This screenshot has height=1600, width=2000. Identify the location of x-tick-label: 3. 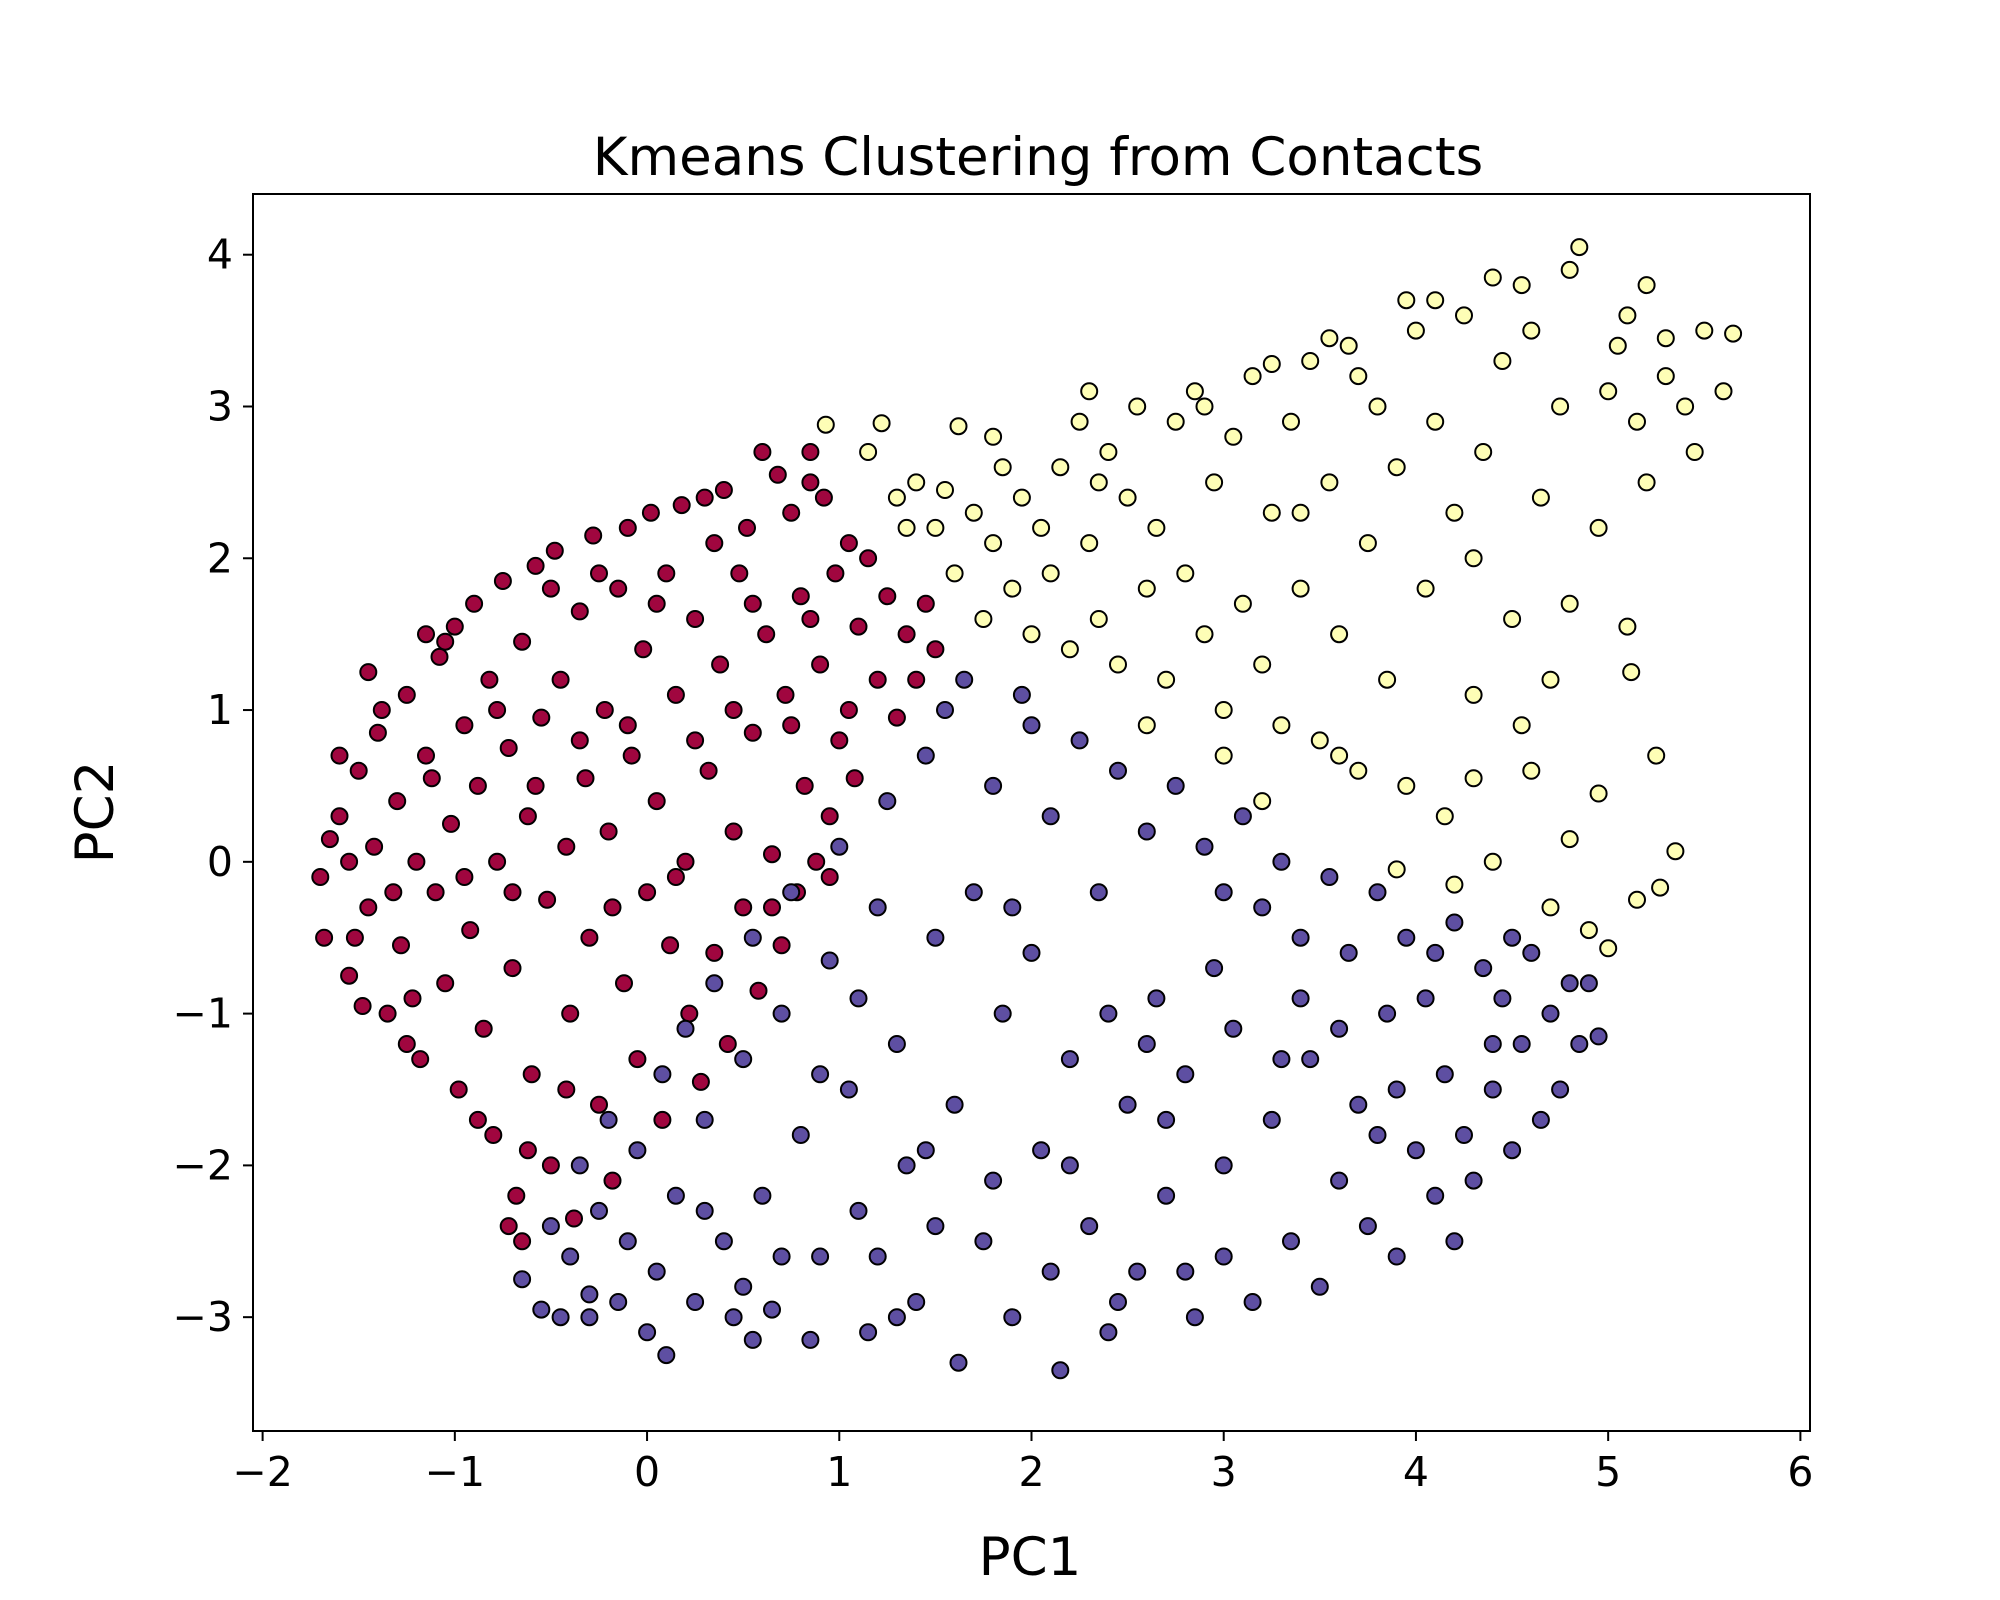
(1224, 1472).